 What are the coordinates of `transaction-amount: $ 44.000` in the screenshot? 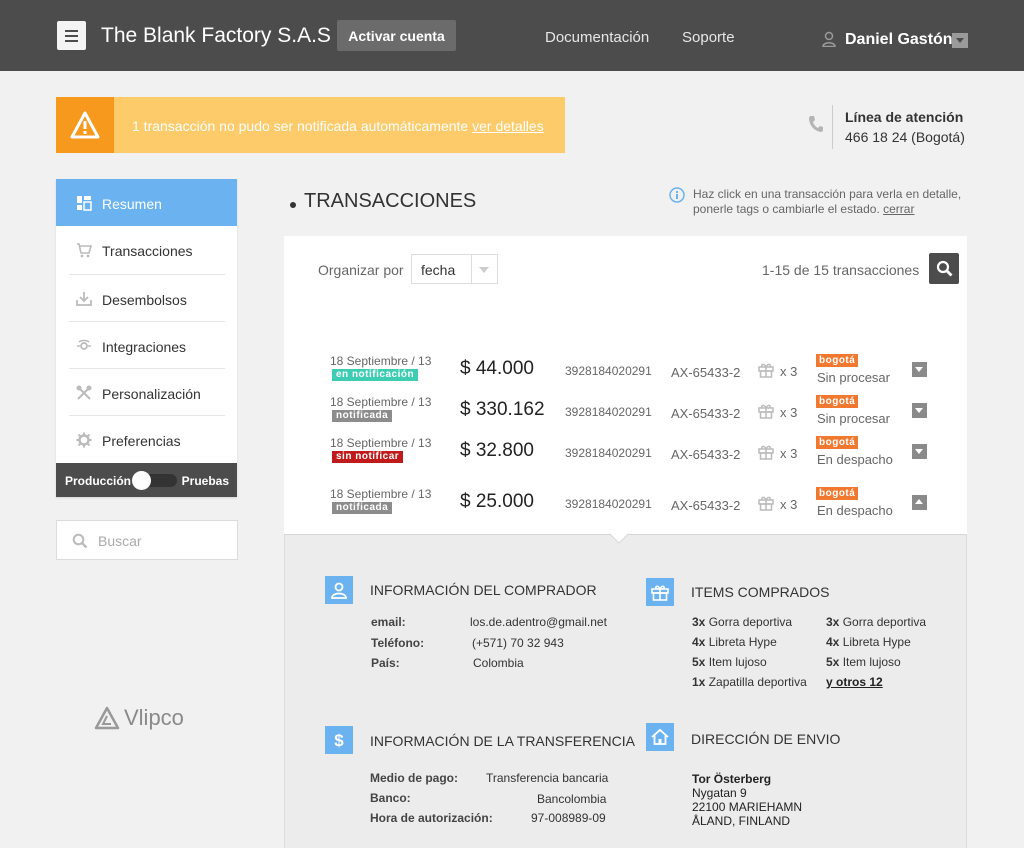 It's located at (497, 368).